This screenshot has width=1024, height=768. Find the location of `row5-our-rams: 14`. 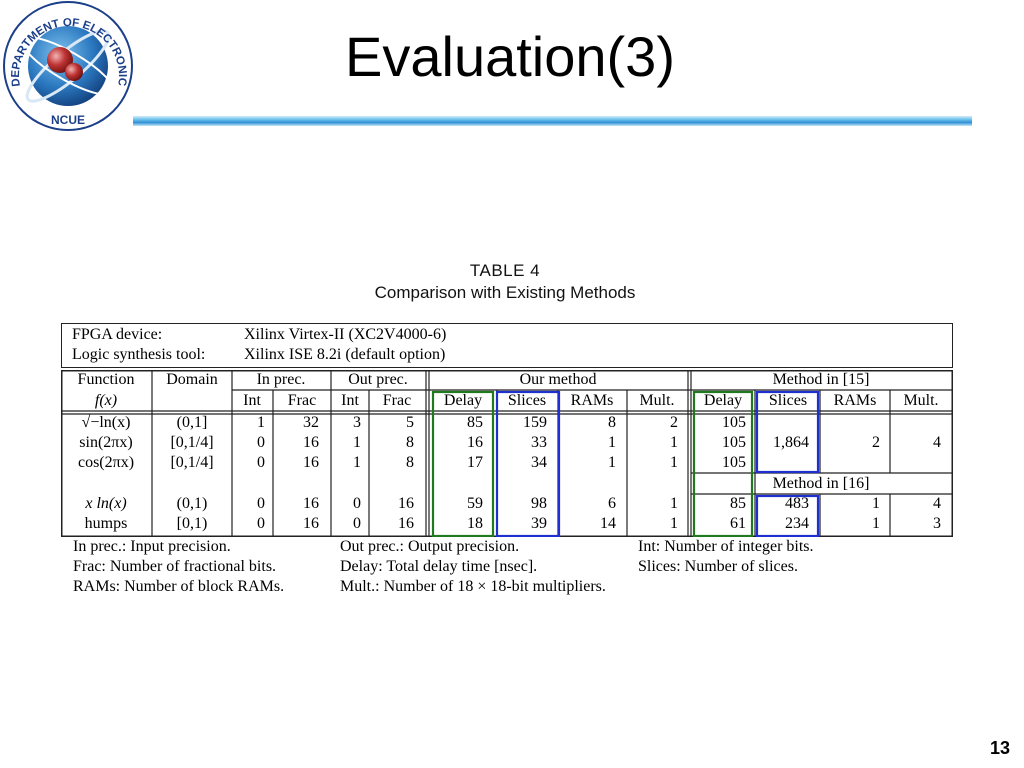

row5-our-rams: 14 is located at coordinates (608, 523).